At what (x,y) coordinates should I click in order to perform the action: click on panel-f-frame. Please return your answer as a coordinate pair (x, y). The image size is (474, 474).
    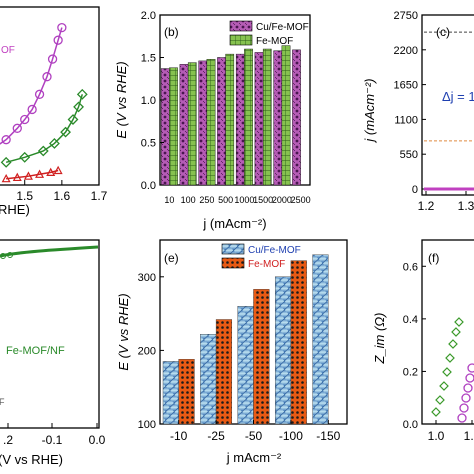
    Looking at the image, I should click on (447, 332).